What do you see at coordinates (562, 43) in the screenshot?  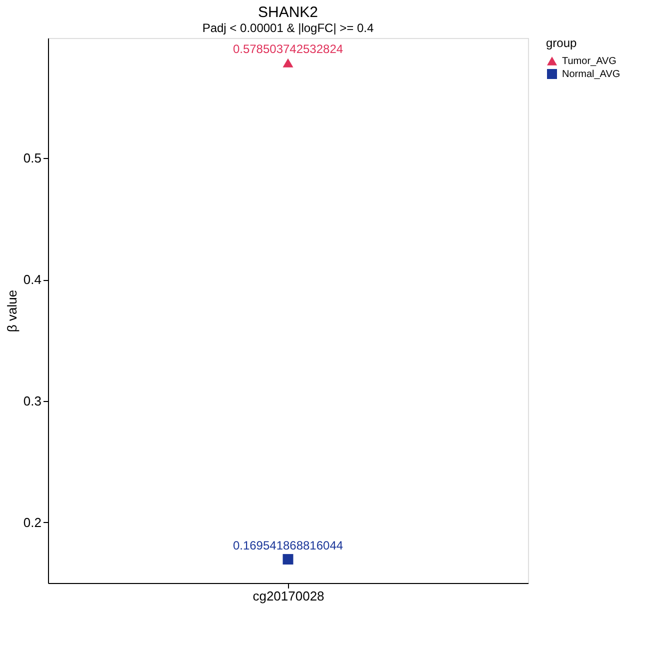 I see `legend-title: group` at bounding box center [562, 43].